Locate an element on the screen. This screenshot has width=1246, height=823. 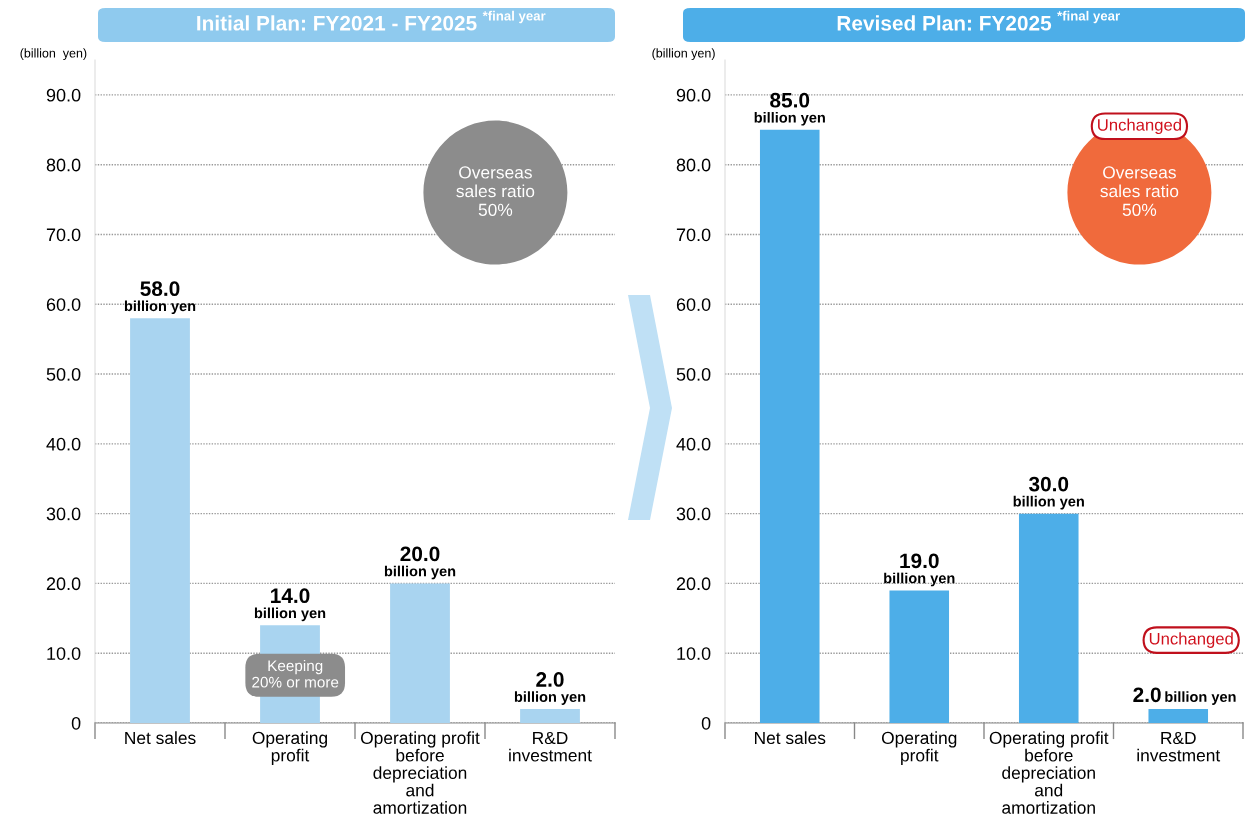
annotation: Keeping 20% or more is located at coordinates (295, 673).